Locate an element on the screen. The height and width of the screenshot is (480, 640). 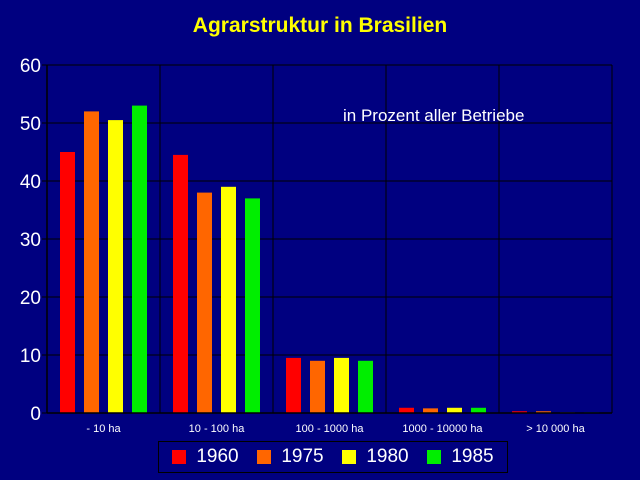
legend-label-1985: 1985 is located at coordinates (472, 456).